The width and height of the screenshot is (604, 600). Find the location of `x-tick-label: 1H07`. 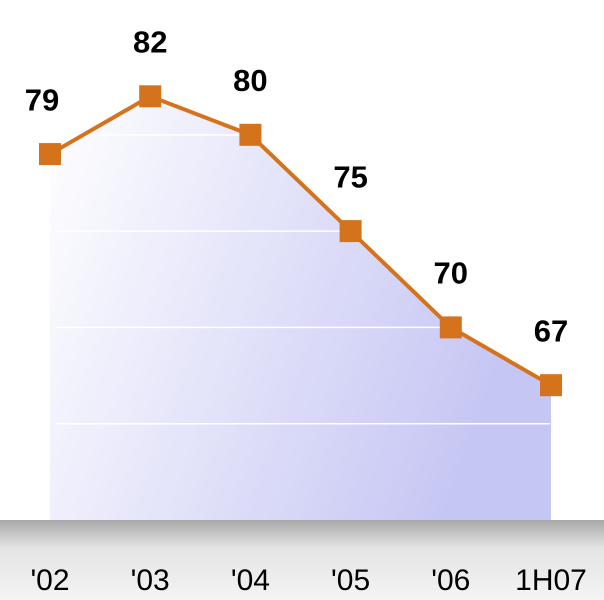

x-tick-label: 1H07 is located at coordinates (551, 580).